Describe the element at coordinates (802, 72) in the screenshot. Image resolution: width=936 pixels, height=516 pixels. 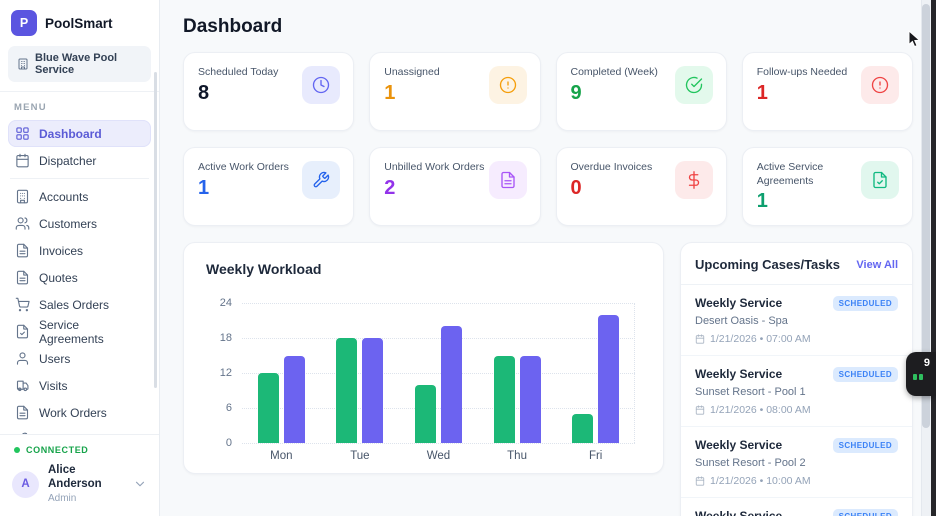
I see `stat-label: Follow-ups Needed` at that location.